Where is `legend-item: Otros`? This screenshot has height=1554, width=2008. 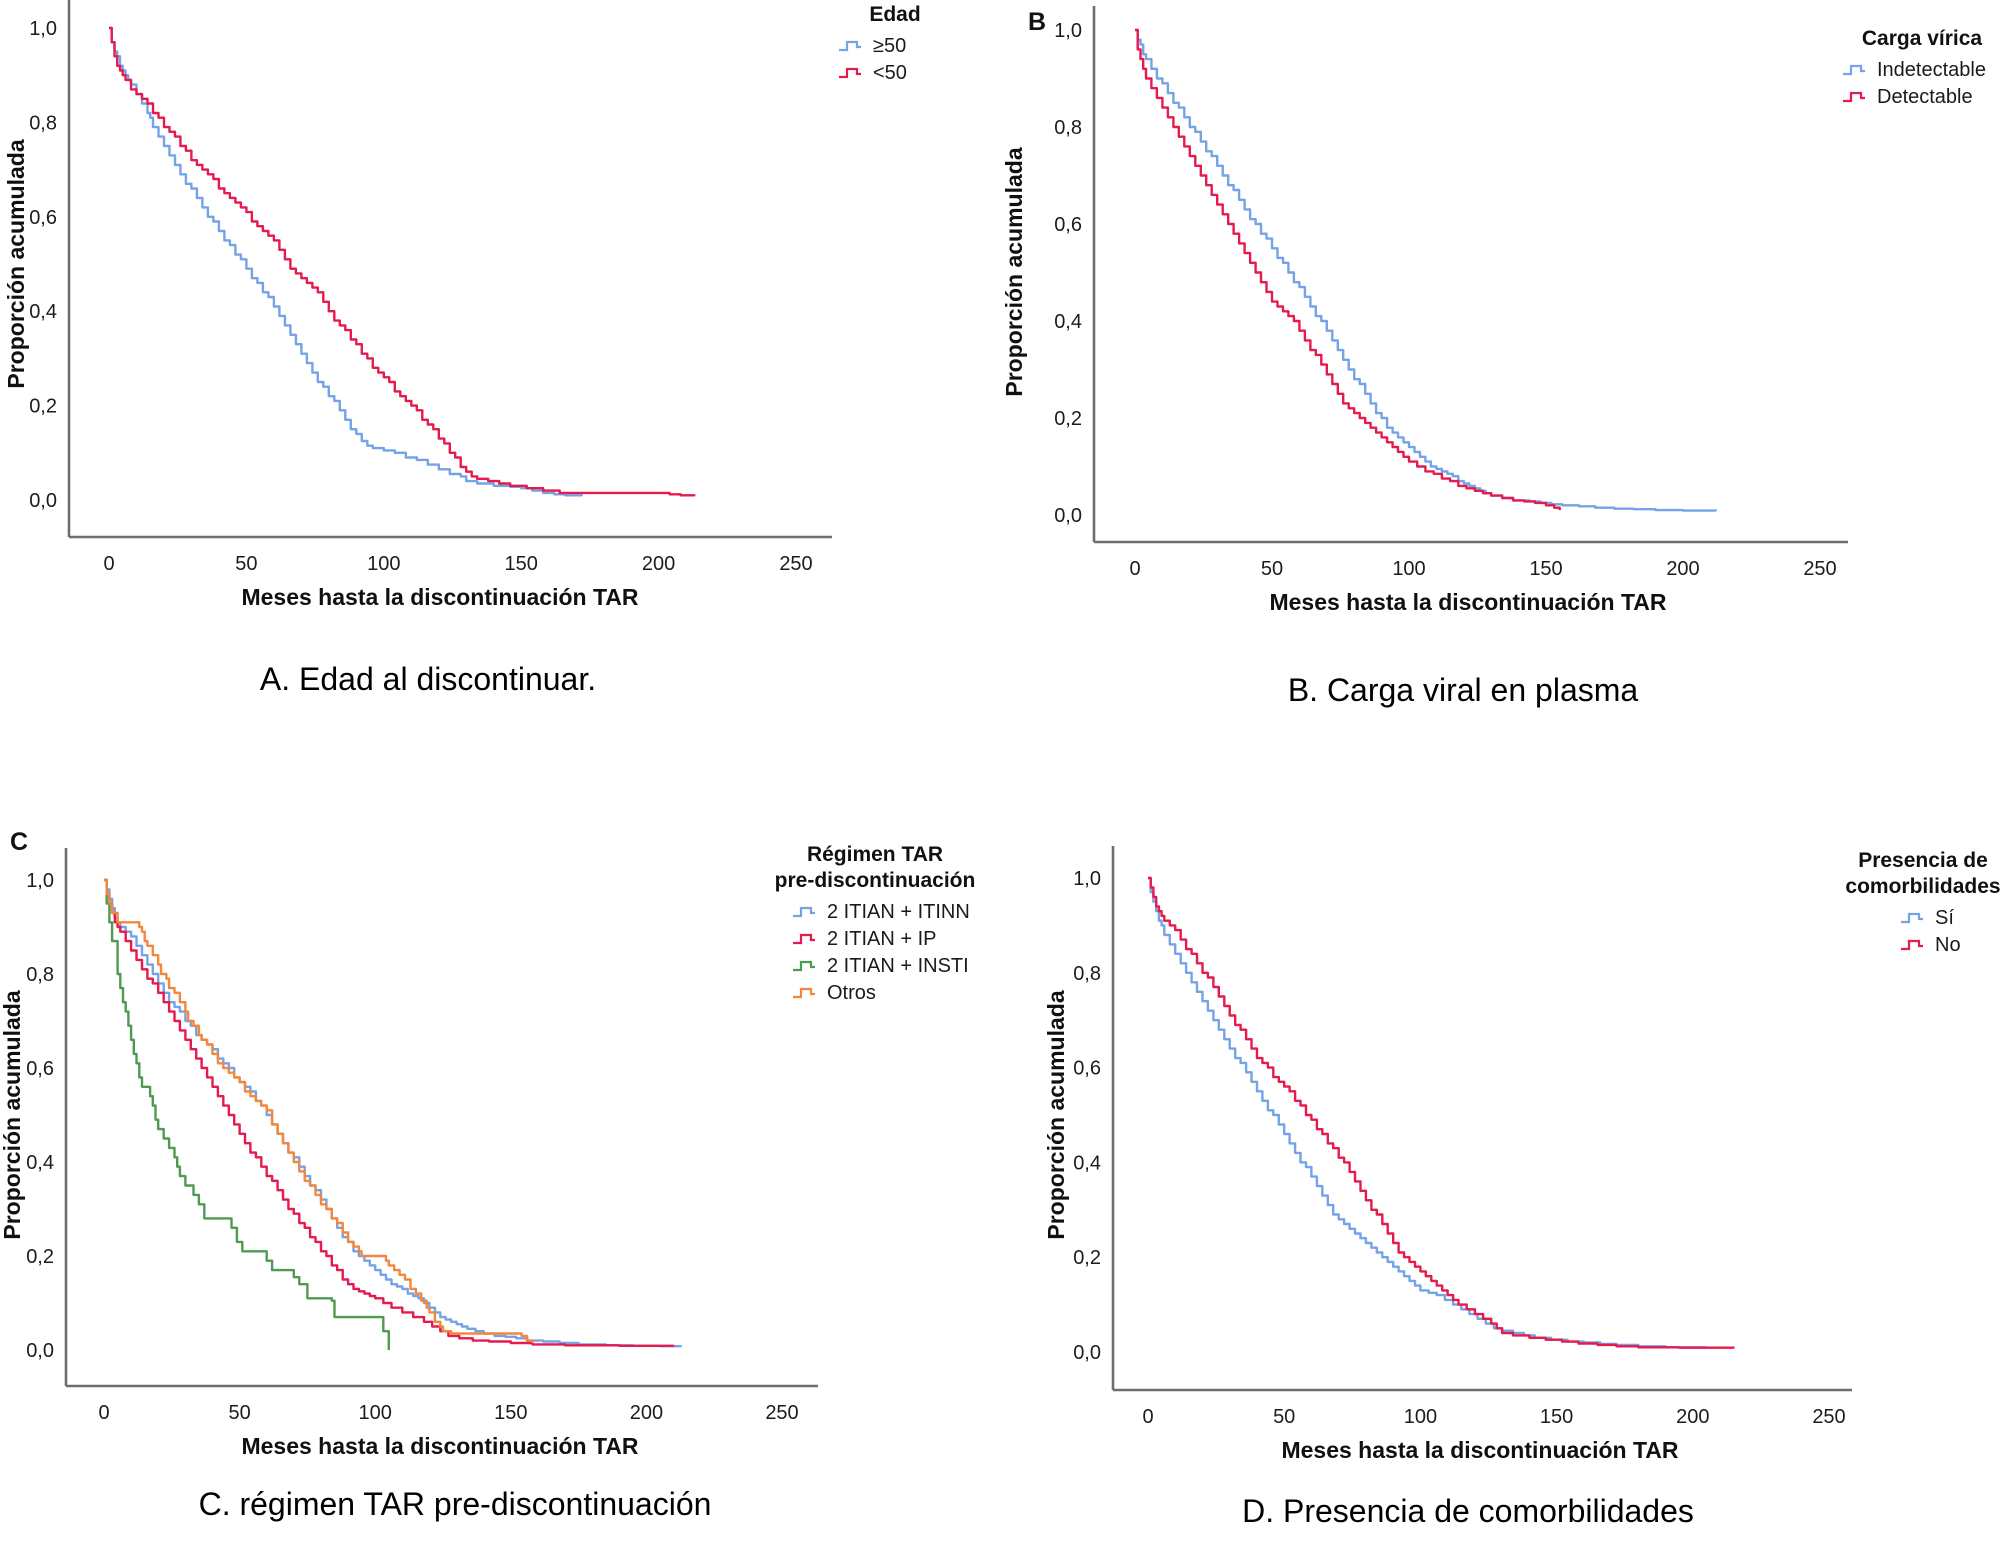
legend-item: Otros is located at coordinates (901, 993).